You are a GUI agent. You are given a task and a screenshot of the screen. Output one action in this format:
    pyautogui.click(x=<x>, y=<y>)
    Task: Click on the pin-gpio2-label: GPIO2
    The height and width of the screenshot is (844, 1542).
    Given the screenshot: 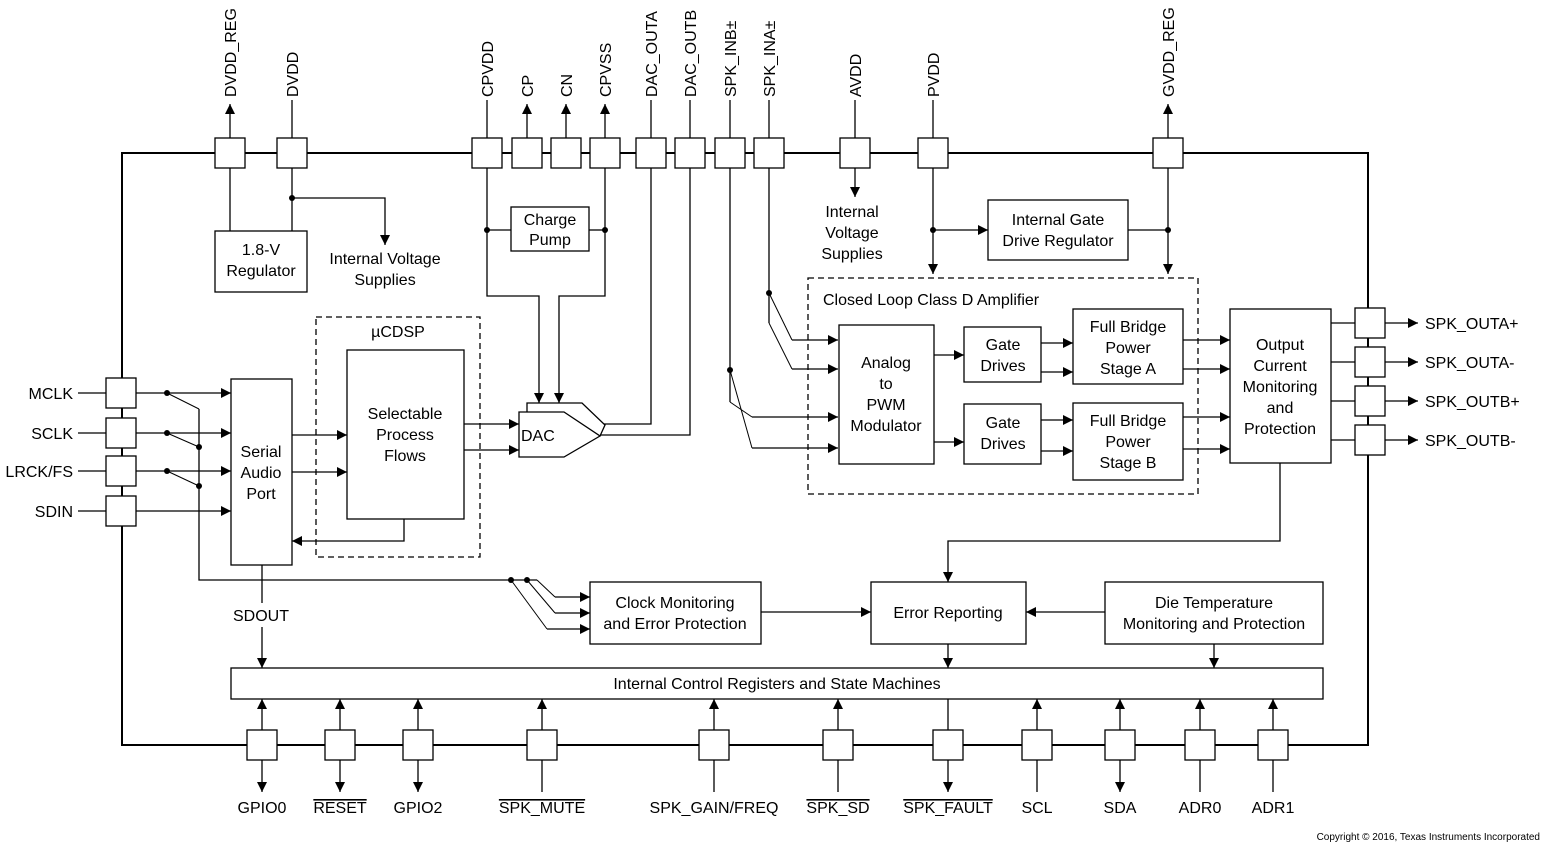 What is the action you would take?
    pyautogui.click(x=418, y=808)
    